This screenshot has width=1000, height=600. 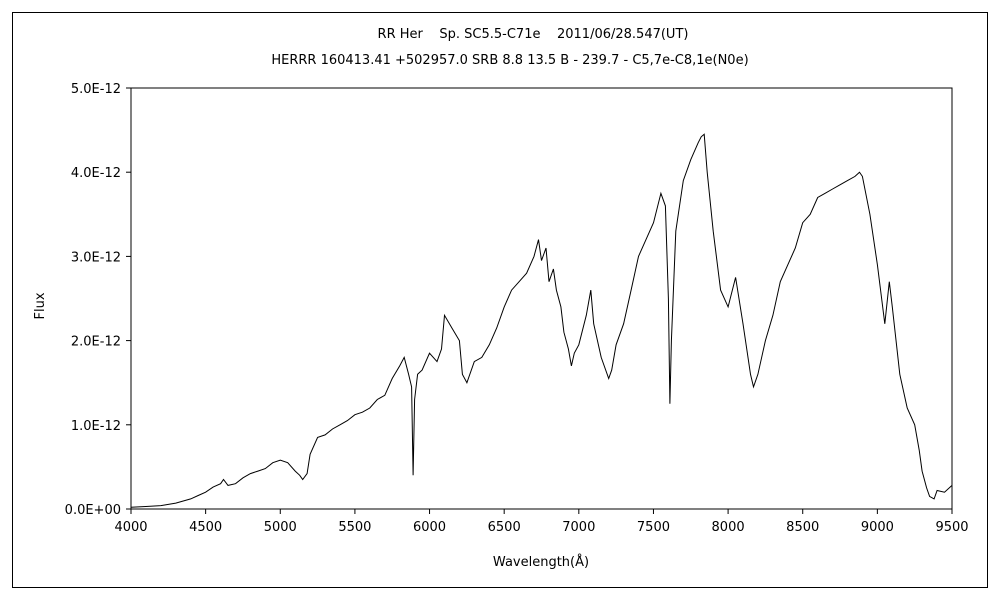 I want to click on x-tick-label: 7500, so click(x=653, y=527).